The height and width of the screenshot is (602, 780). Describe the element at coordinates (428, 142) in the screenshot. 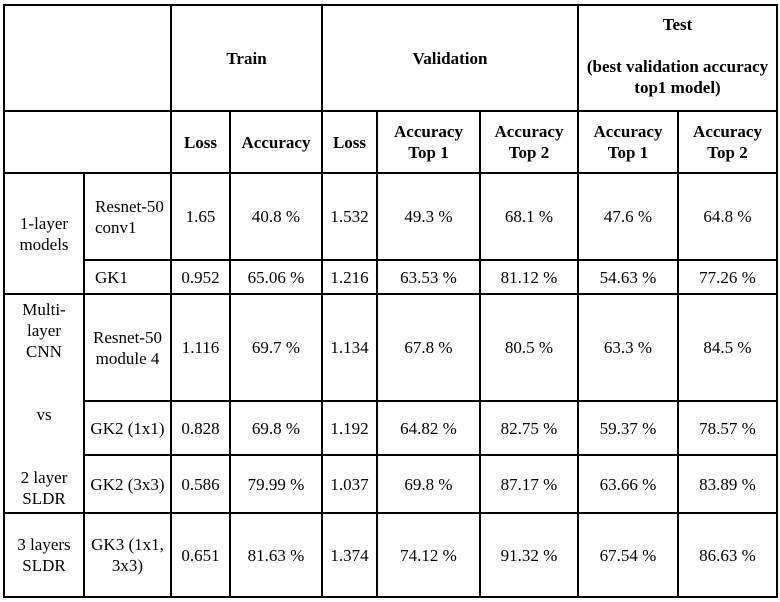

I see `val-top1-header: Accuracy Top 1` at that location.